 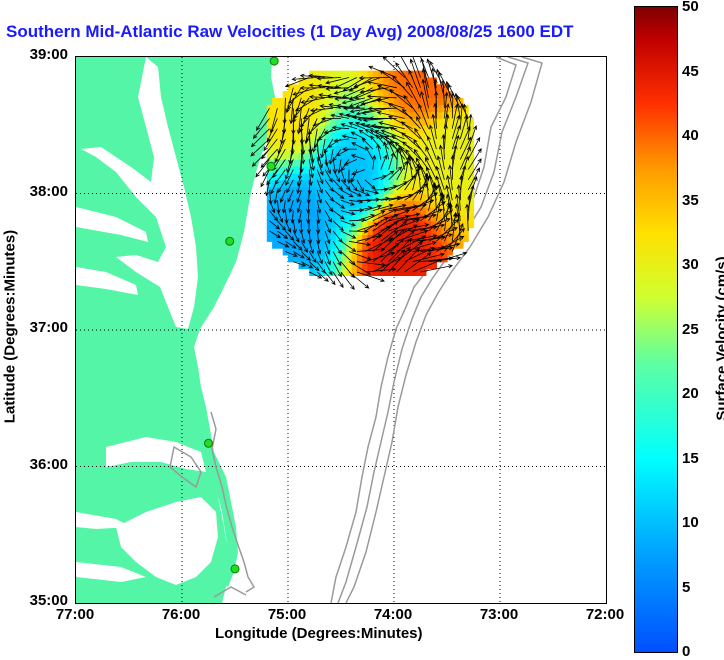 What do you see at coordinates (690, 71) in the screenshot?
I see `colorbar-tick-label: 45` at bounding box center [690, 71].